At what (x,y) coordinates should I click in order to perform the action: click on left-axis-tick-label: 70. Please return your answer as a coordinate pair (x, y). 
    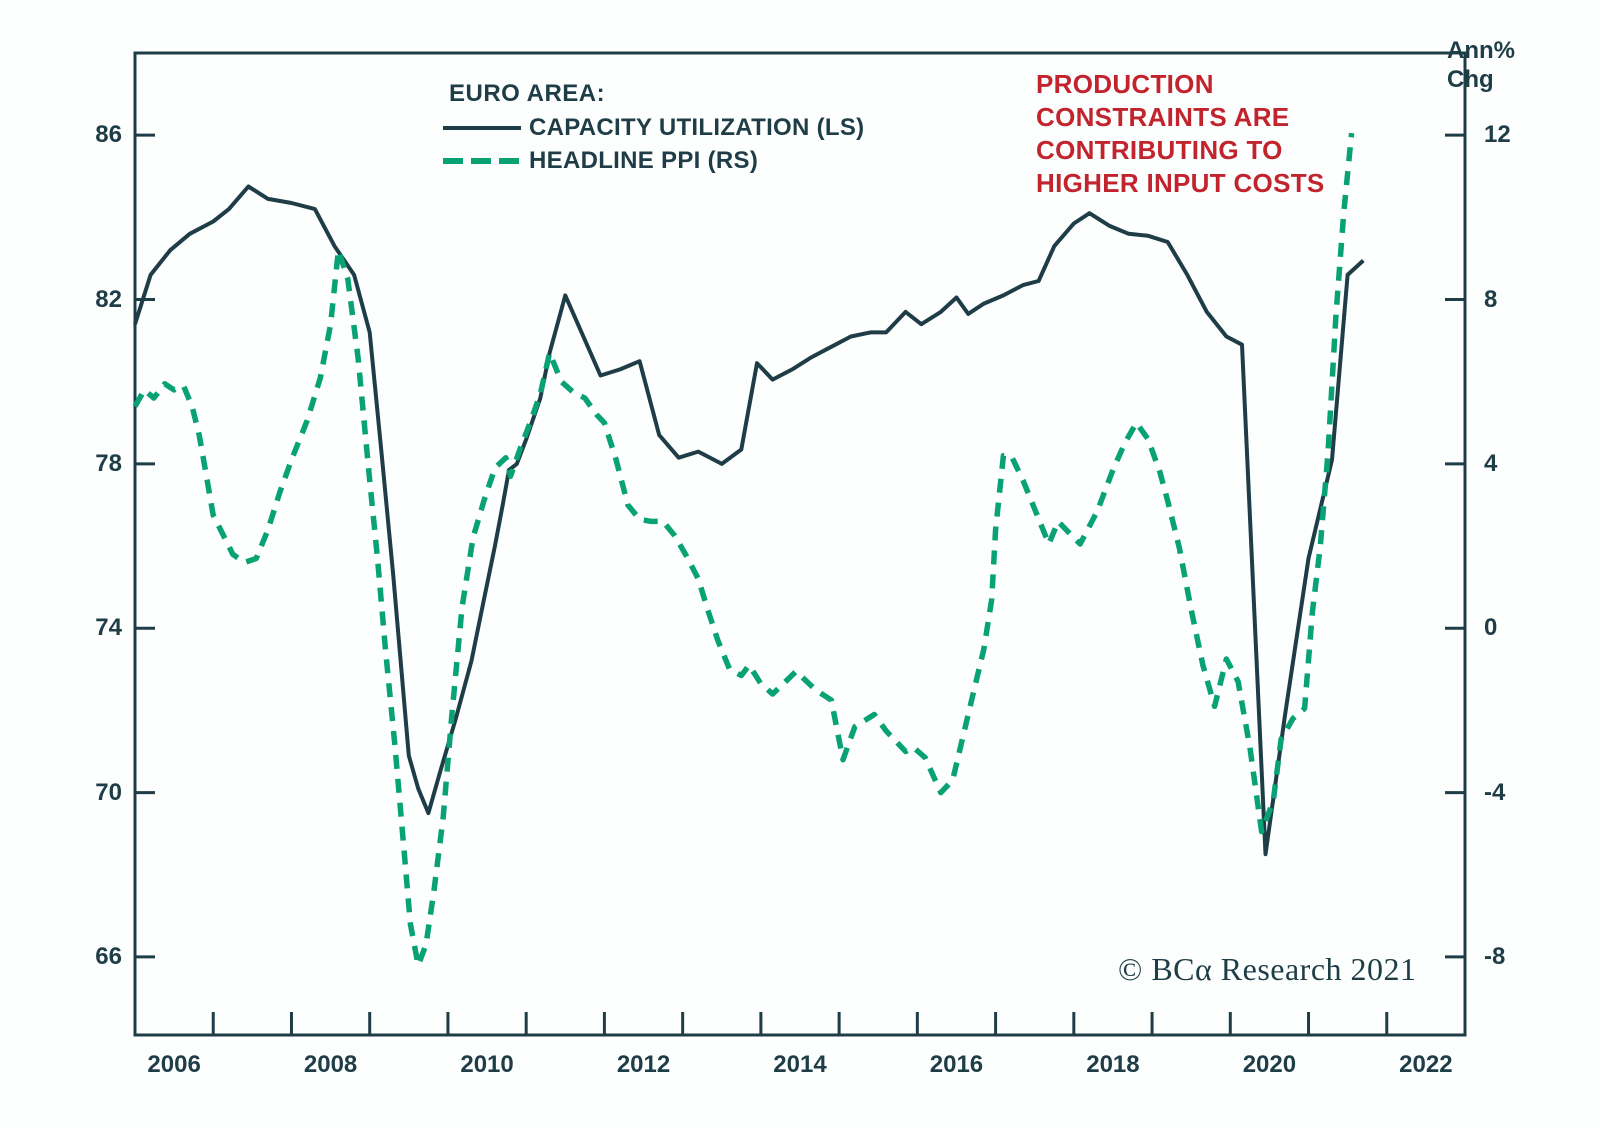
    Looking at the image, I should click on (108, 792).